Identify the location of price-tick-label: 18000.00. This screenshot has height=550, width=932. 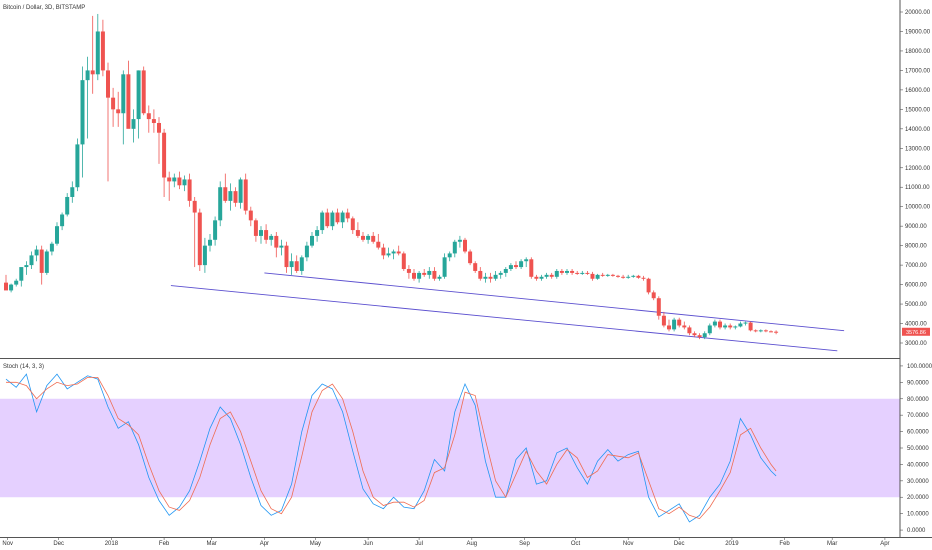
(918, 52).